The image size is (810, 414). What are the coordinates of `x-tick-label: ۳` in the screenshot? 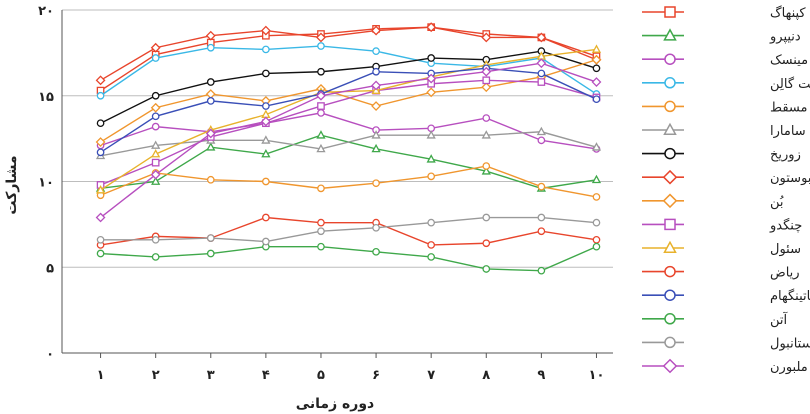 It's located at (211, 375).